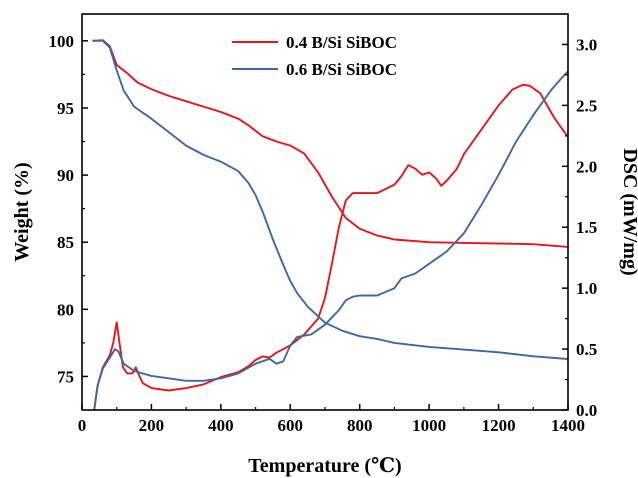 The image size is (638, 478). Describe the element at coordinates (429, 425) in the screenshot. I see `x-tick-label: 1000` at that location.